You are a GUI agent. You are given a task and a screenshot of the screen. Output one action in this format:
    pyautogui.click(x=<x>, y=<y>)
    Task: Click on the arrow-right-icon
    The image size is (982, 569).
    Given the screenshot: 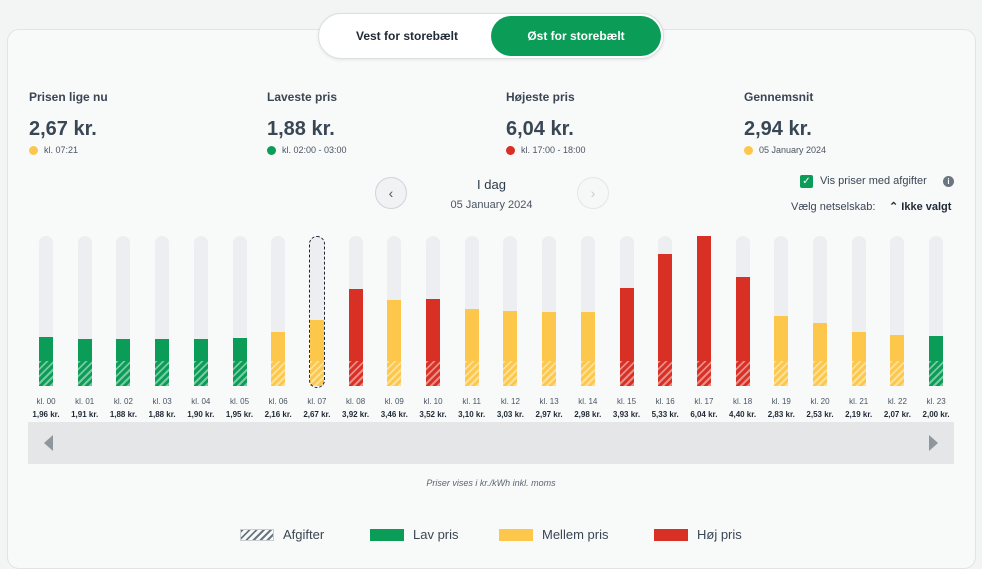 What is the action you would take?
    pyautogui.click(x=933, y=443)
    